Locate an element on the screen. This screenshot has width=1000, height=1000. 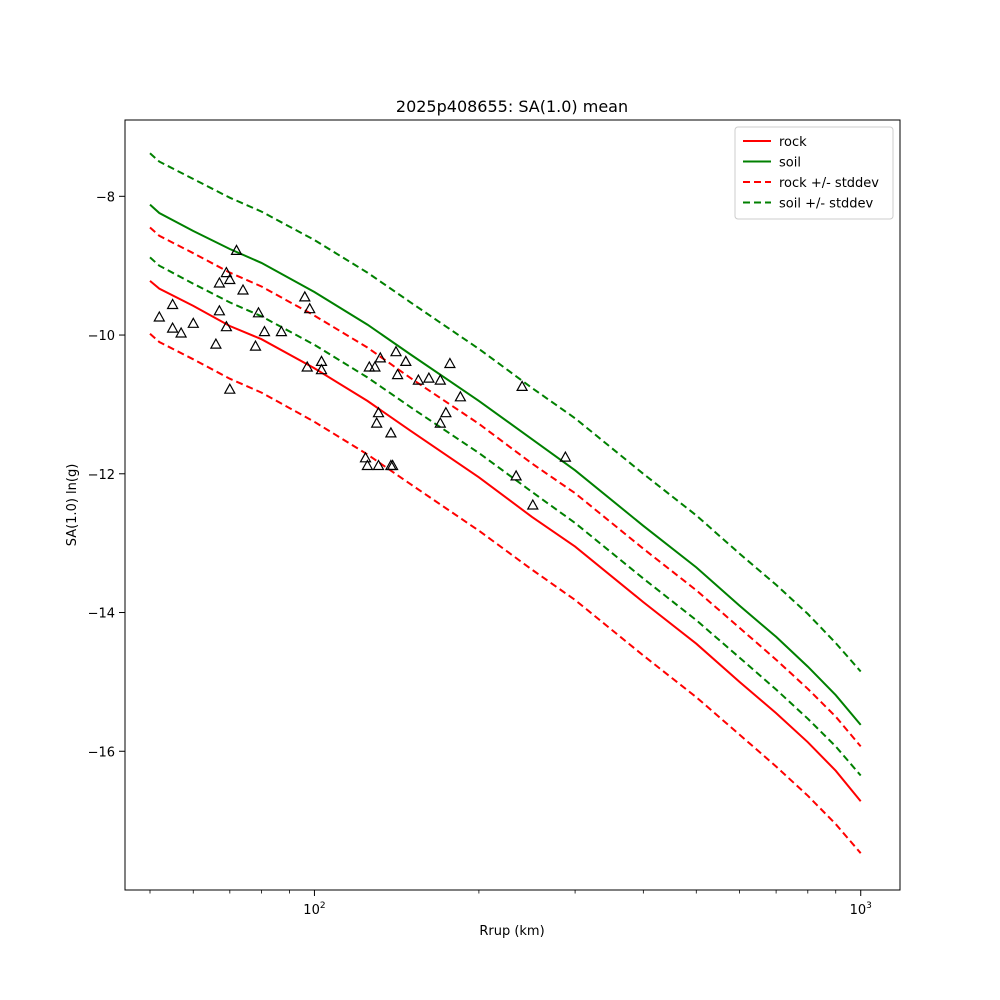
legend: rock soil rock +/- stddev soil +/- stddev is located at coordinates (814, 173).